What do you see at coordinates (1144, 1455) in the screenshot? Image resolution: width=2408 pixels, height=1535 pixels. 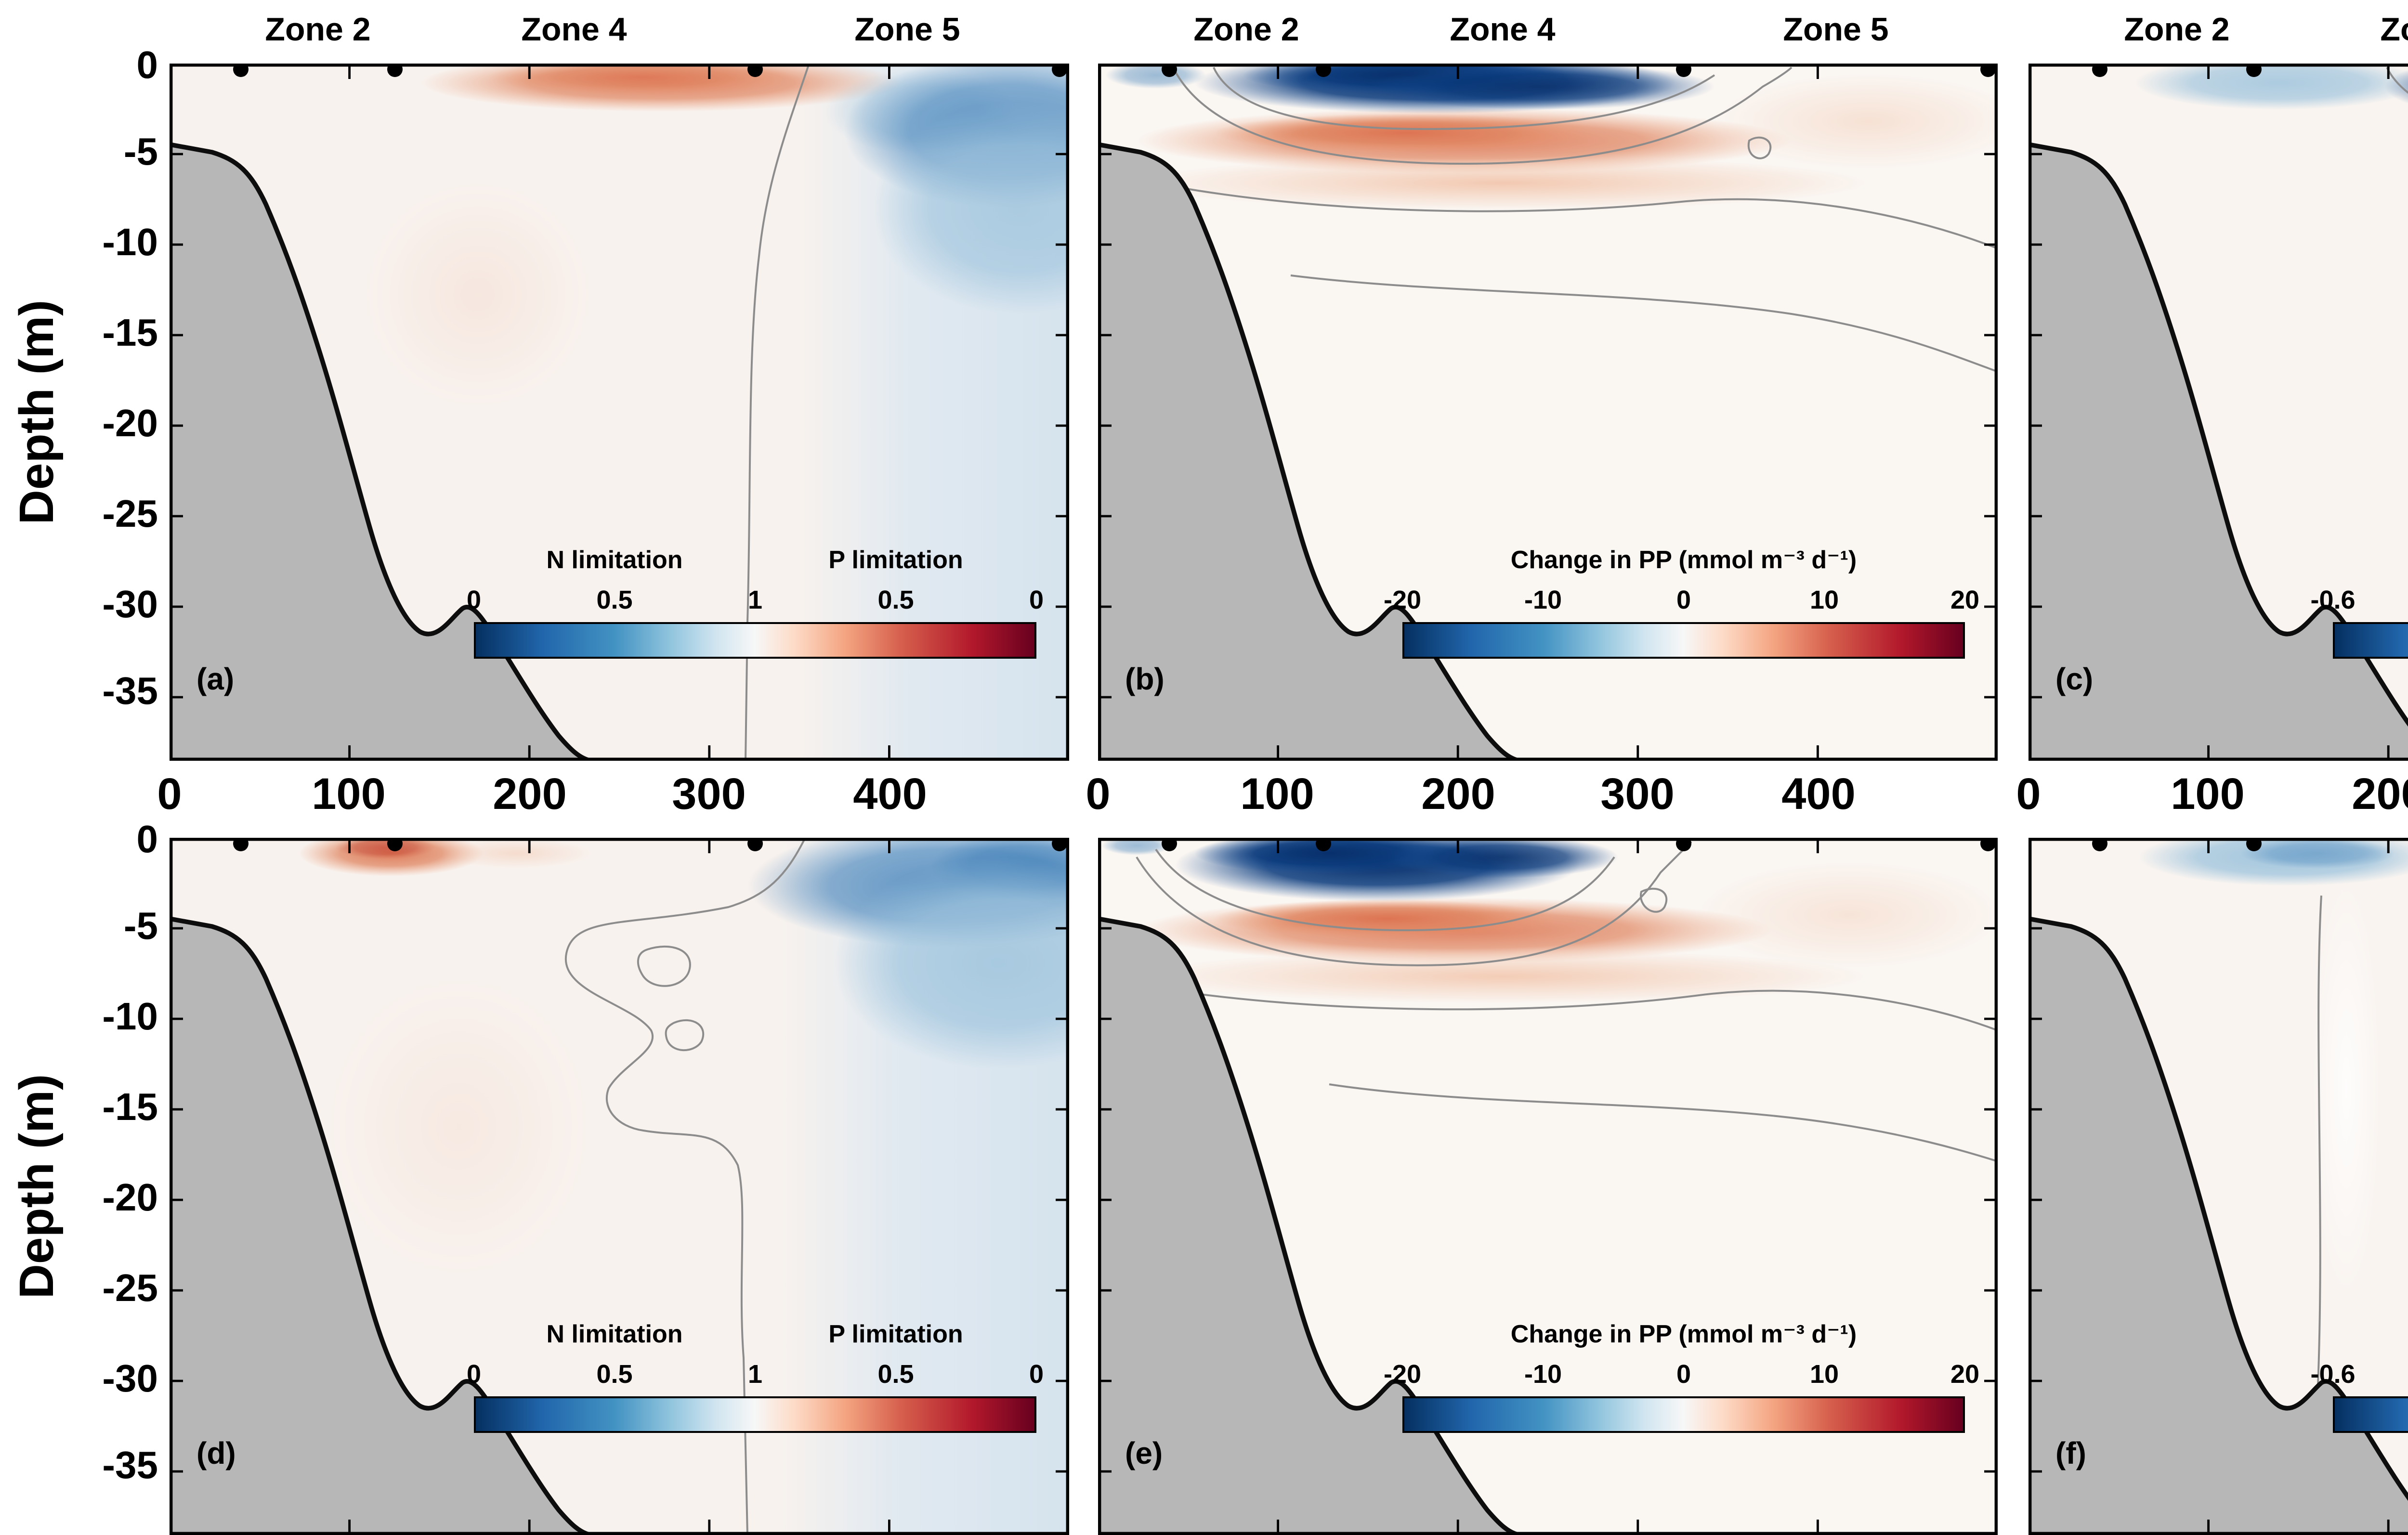 I see `panel-letter: (e)` at bounding box center [1144, 1455].